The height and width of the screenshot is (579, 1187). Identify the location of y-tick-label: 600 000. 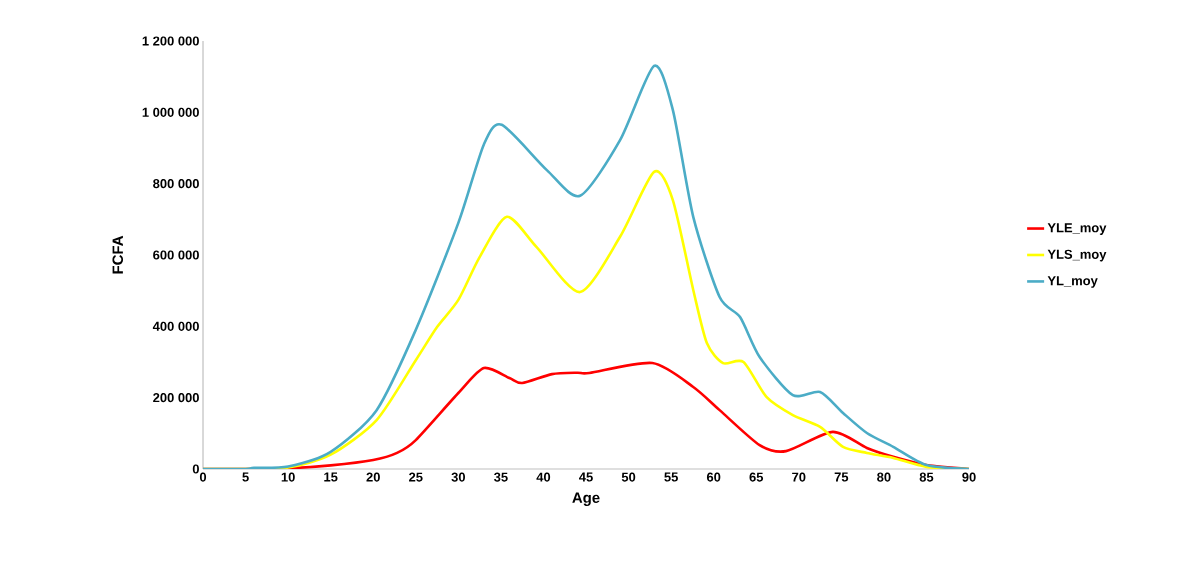
(176, 255).